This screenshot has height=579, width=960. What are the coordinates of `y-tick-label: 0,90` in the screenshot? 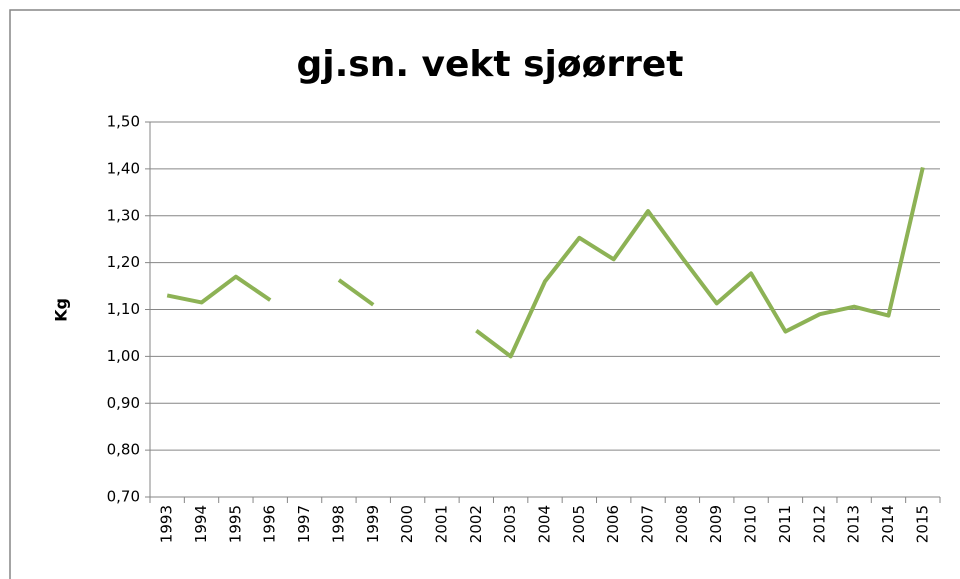 It's located at (123, 403).